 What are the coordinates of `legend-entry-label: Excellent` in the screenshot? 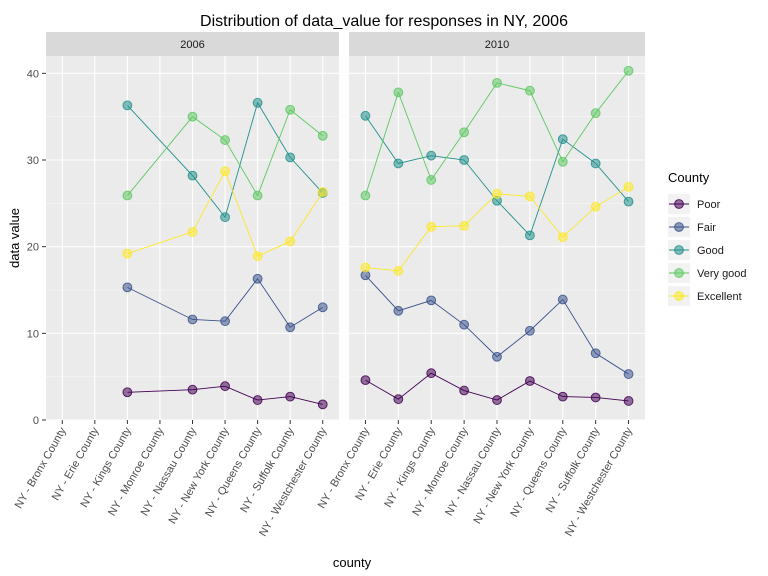 It's located at (719, 297).